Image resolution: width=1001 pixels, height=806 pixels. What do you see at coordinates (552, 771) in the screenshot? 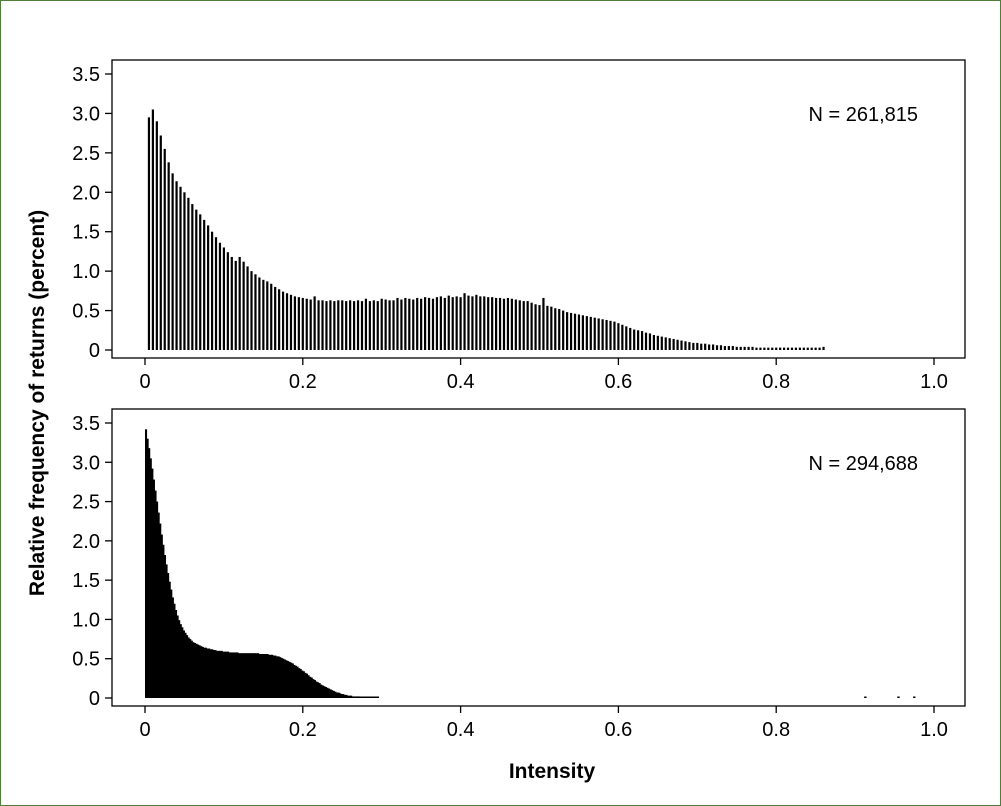
I see `x-axis-label: Intensity` at bounding box center [552, 771].